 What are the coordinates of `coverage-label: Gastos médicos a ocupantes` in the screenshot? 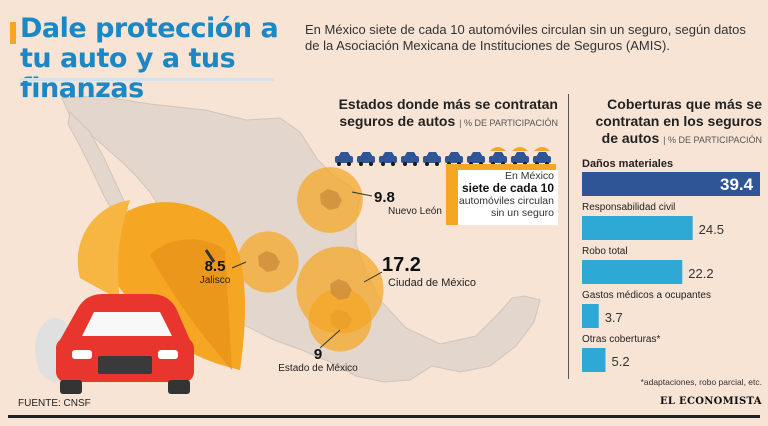 It's located at (646, 295).